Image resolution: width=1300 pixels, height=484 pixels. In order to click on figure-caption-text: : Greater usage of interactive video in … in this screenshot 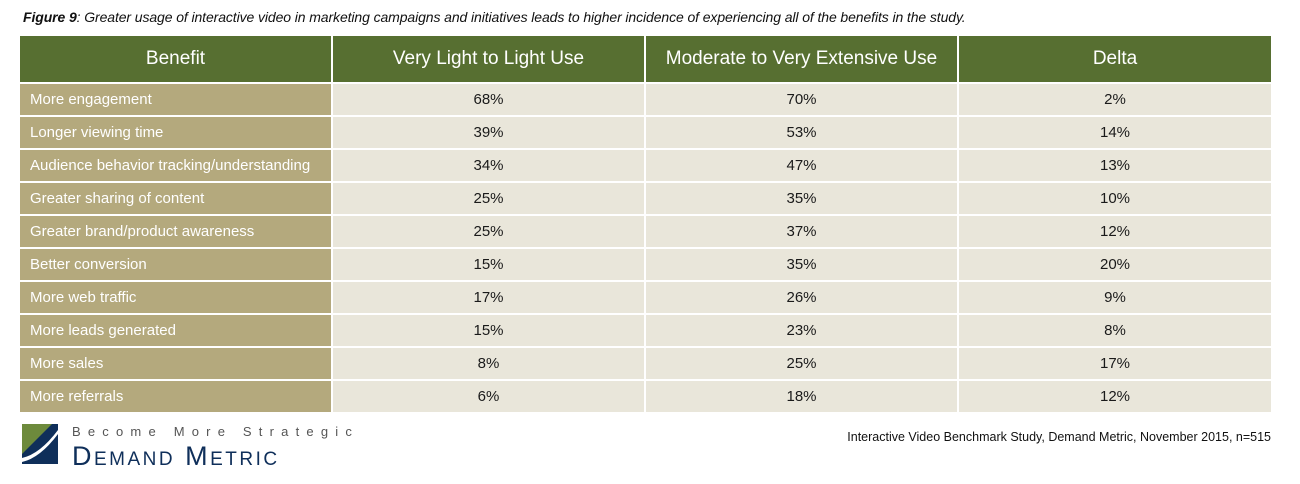, I will do `click(521, 17)`.